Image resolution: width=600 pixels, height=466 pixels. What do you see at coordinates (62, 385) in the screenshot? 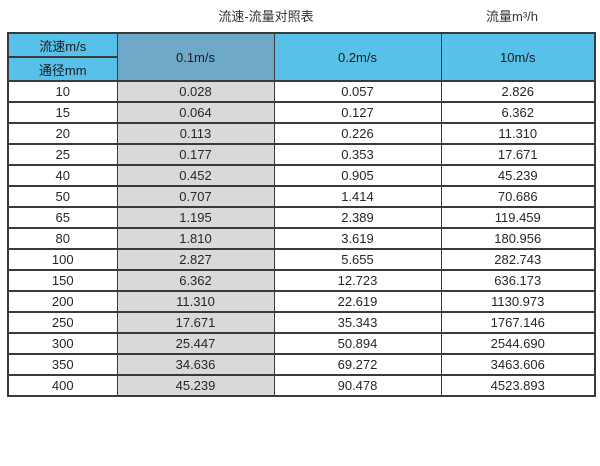
I see `diameter-cell: 400` at bounding box center [62, 385].